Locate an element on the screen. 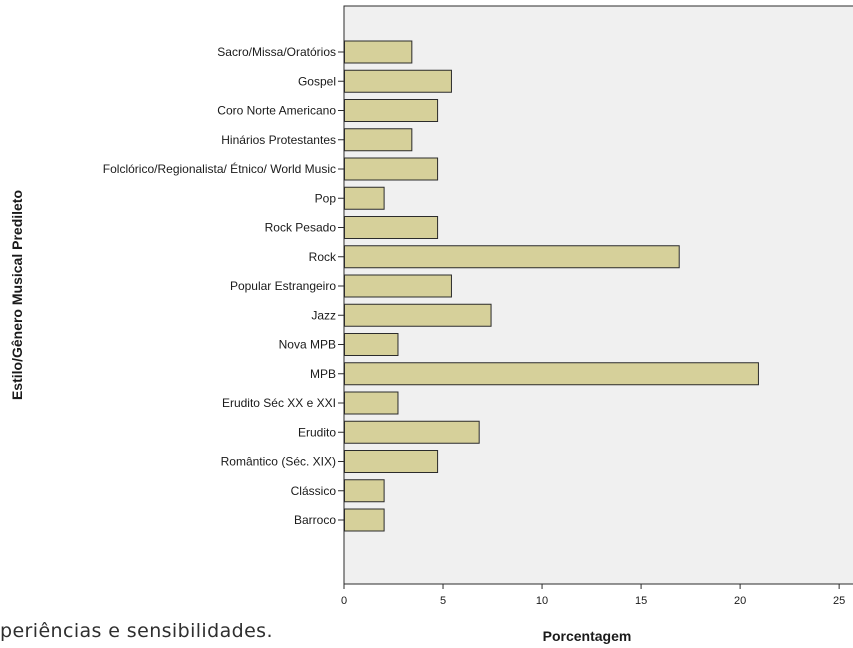 The image size is (853, 648). y-tick-label: Jazz is located at coordinates (323, 315).